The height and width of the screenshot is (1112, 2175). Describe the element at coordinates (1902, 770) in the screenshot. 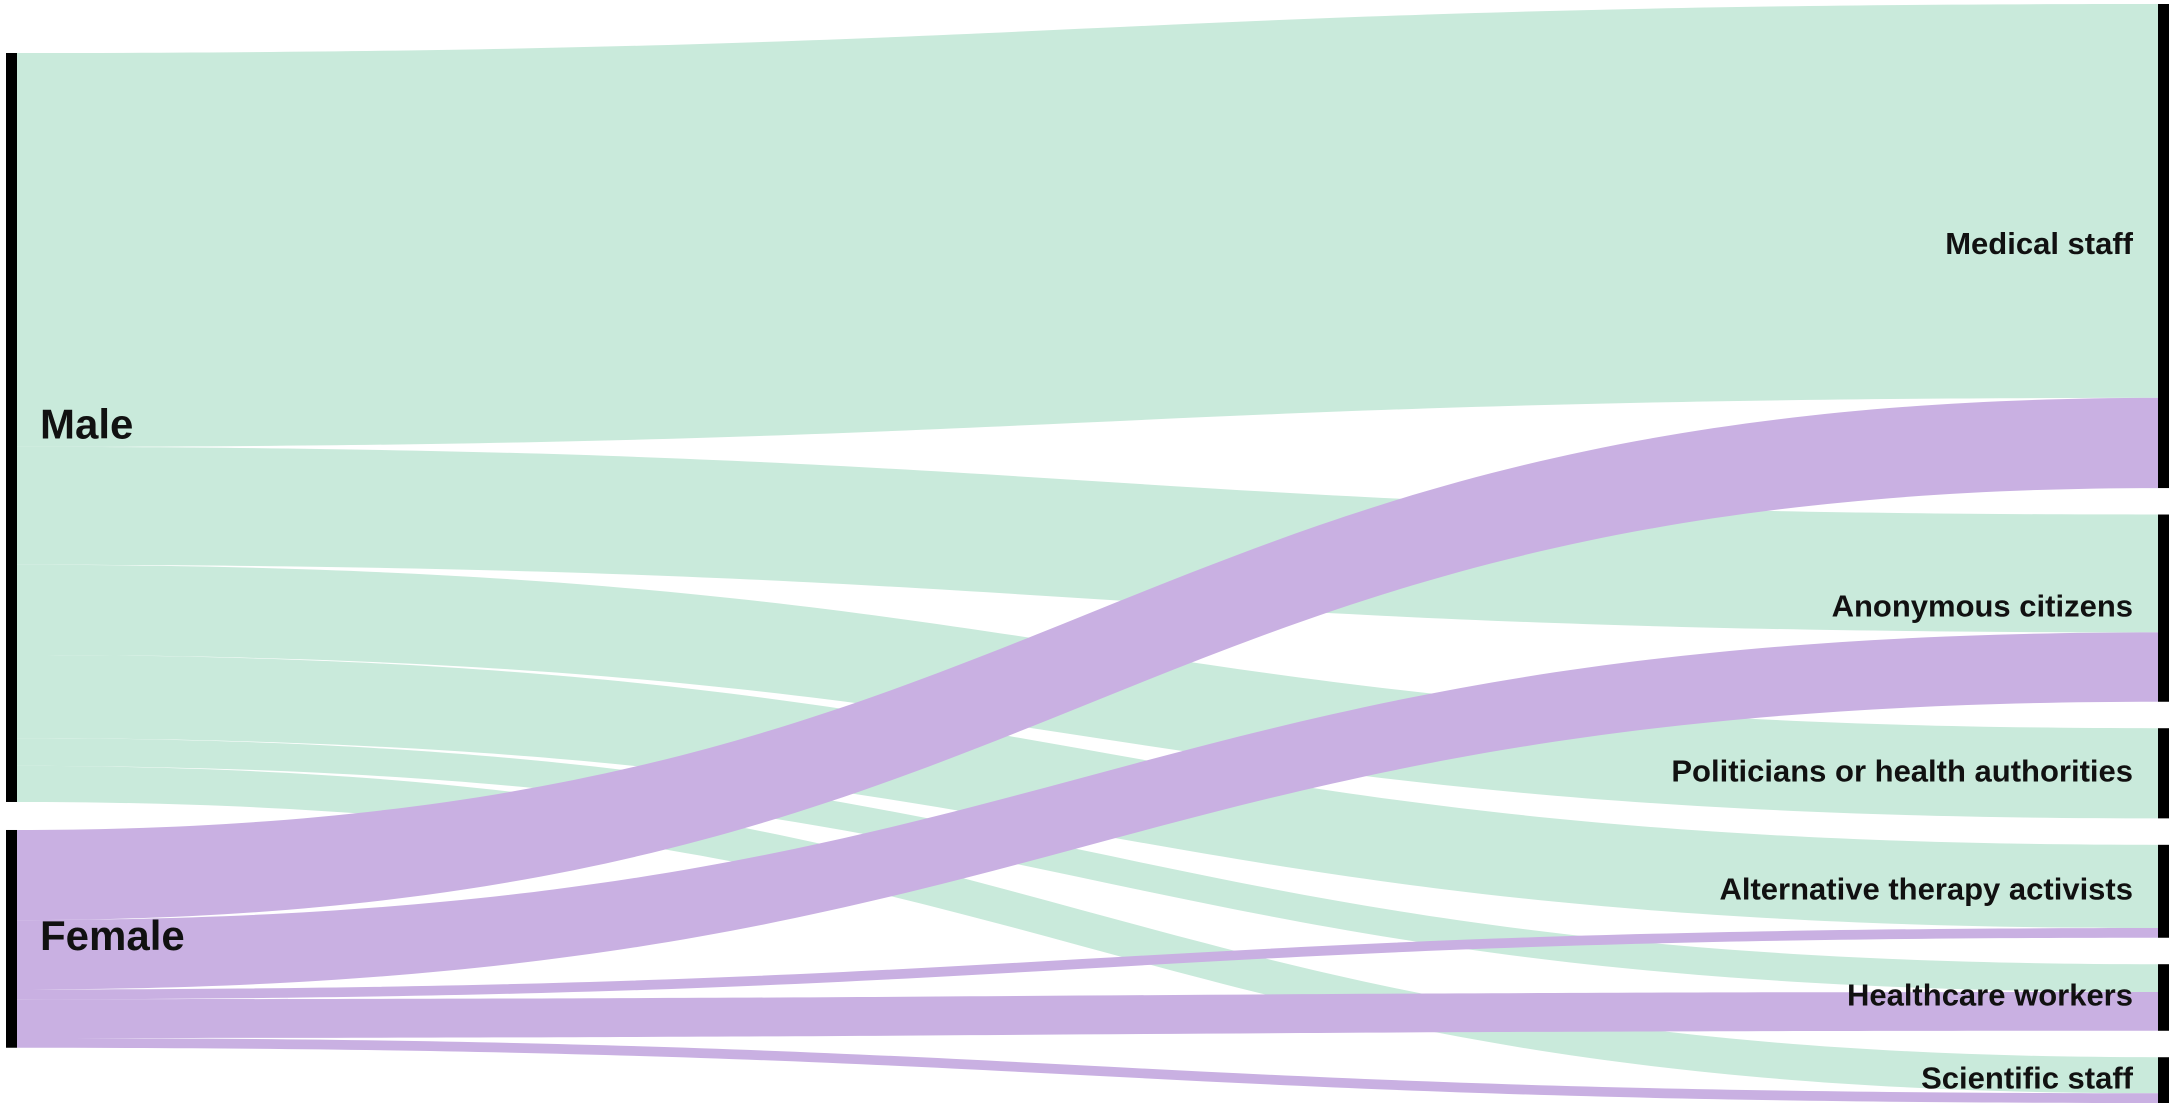

I see `node-label: Politicians or health authorities` at that location.